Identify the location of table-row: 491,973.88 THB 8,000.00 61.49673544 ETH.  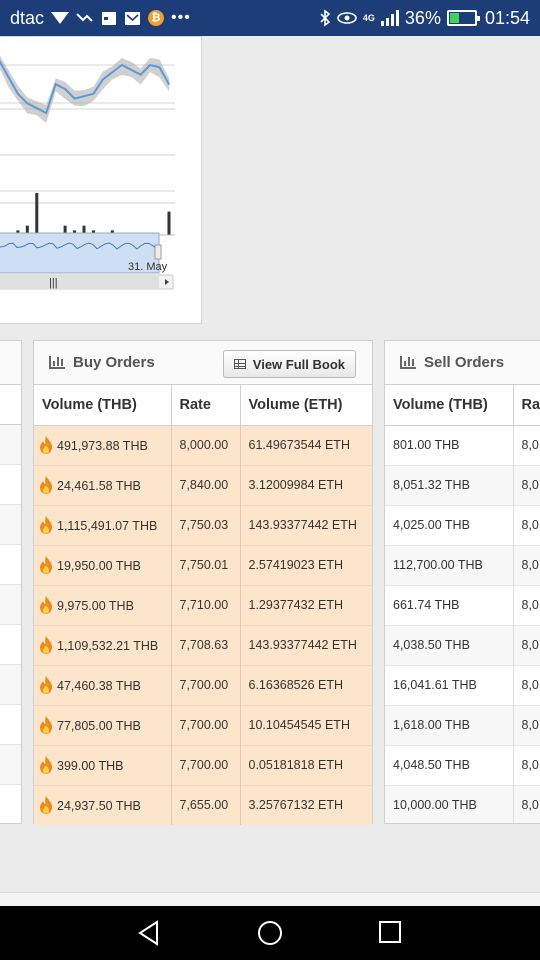
(203, 444).